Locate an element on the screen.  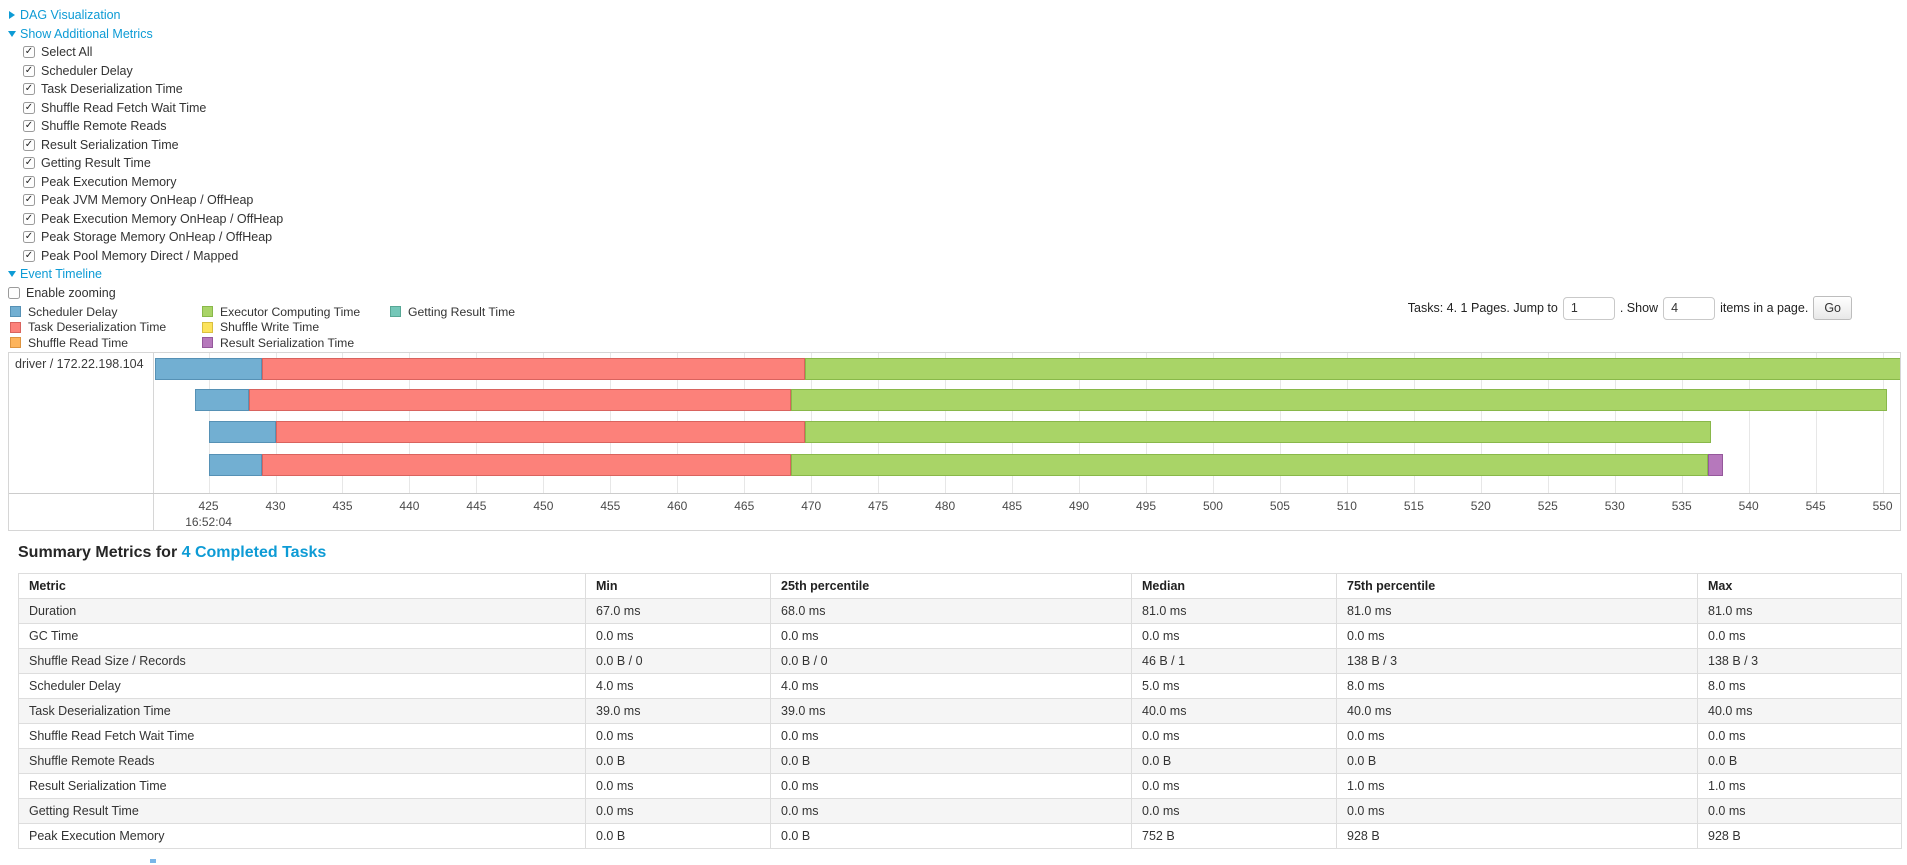
table-header-cell: Median is located at coordinates (1234, 586).